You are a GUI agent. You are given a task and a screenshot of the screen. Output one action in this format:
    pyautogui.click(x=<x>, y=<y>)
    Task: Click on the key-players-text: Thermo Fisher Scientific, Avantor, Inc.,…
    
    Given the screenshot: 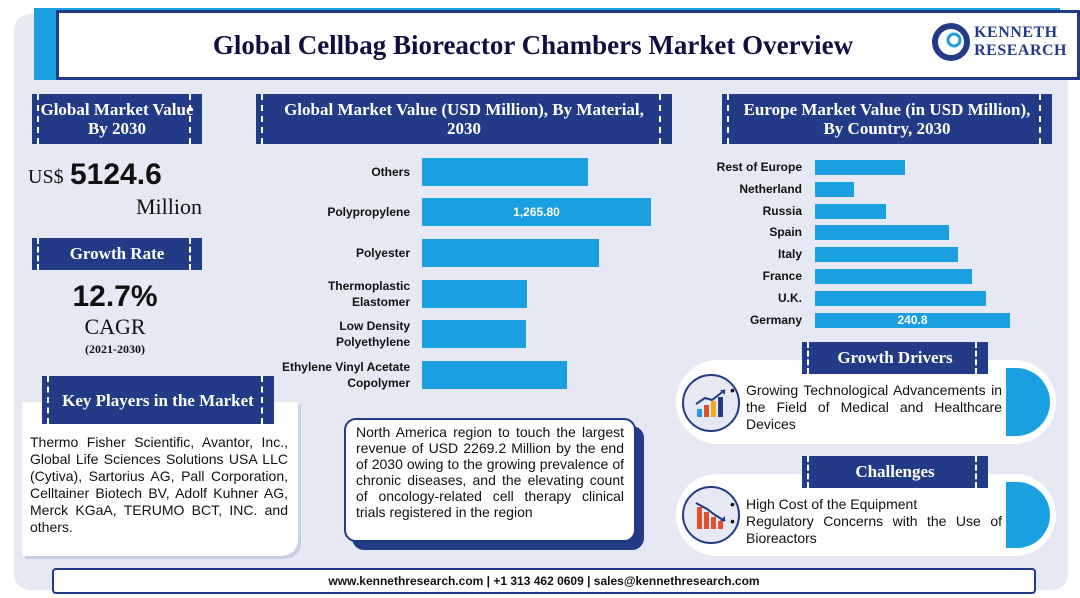 What is the action you would take?
    pyautogui.click(x=159, y=484)
    